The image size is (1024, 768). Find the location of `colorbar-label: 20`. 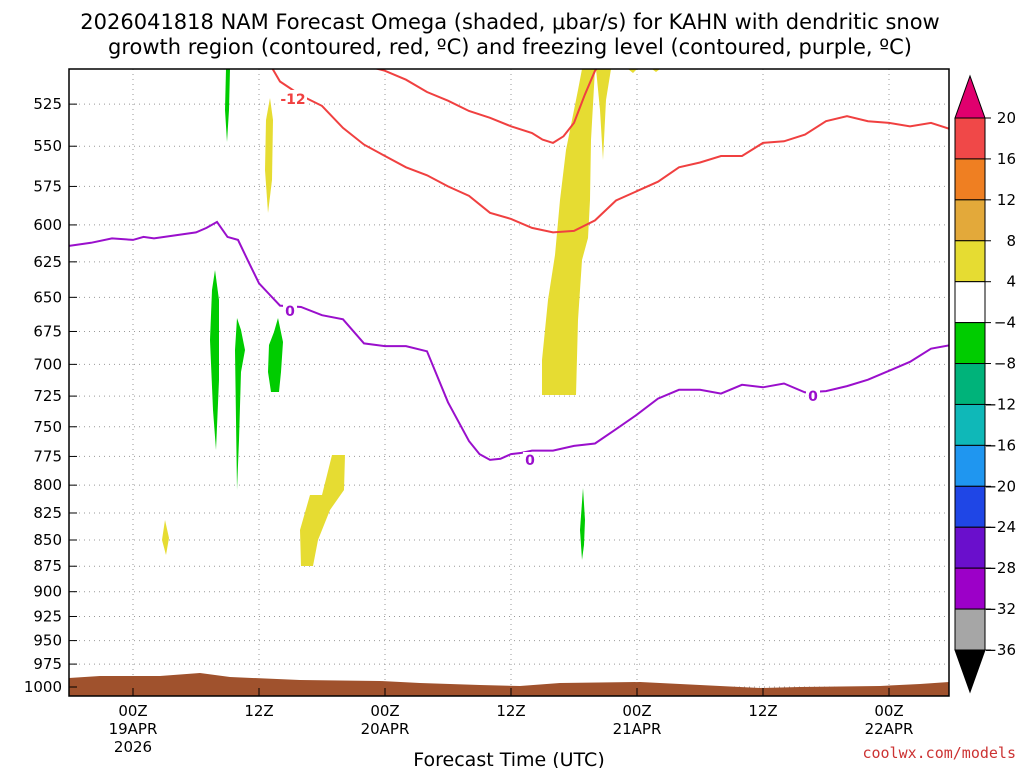

colorbar-label: 20 is located at coordinates (1006, 118).